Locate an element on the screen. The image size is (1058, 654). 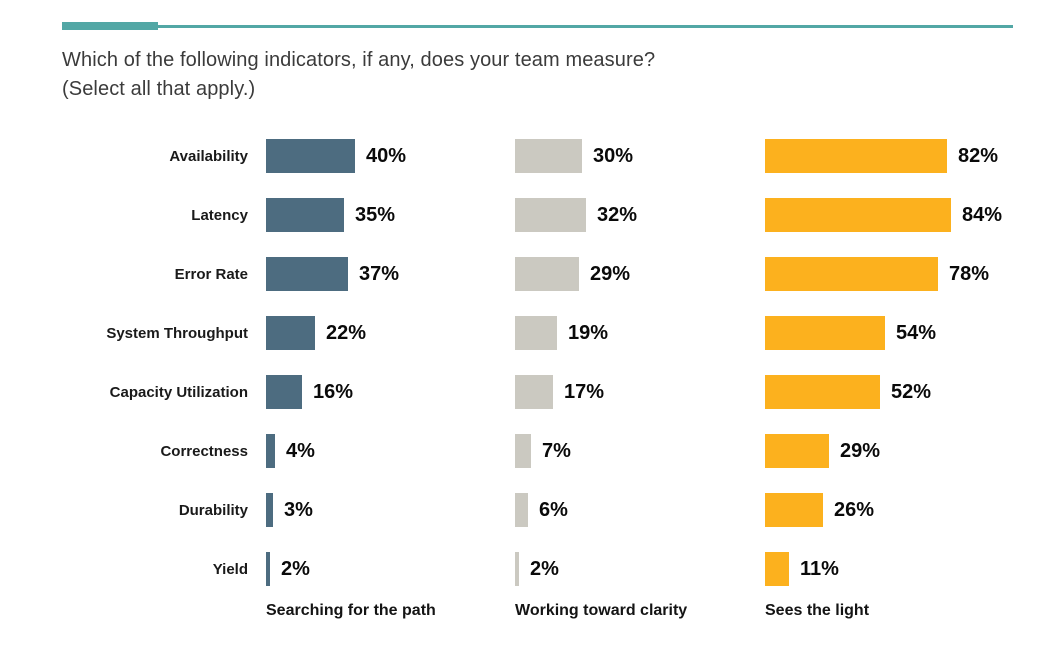
value-label: 4% is located at coordinates (300, 450).